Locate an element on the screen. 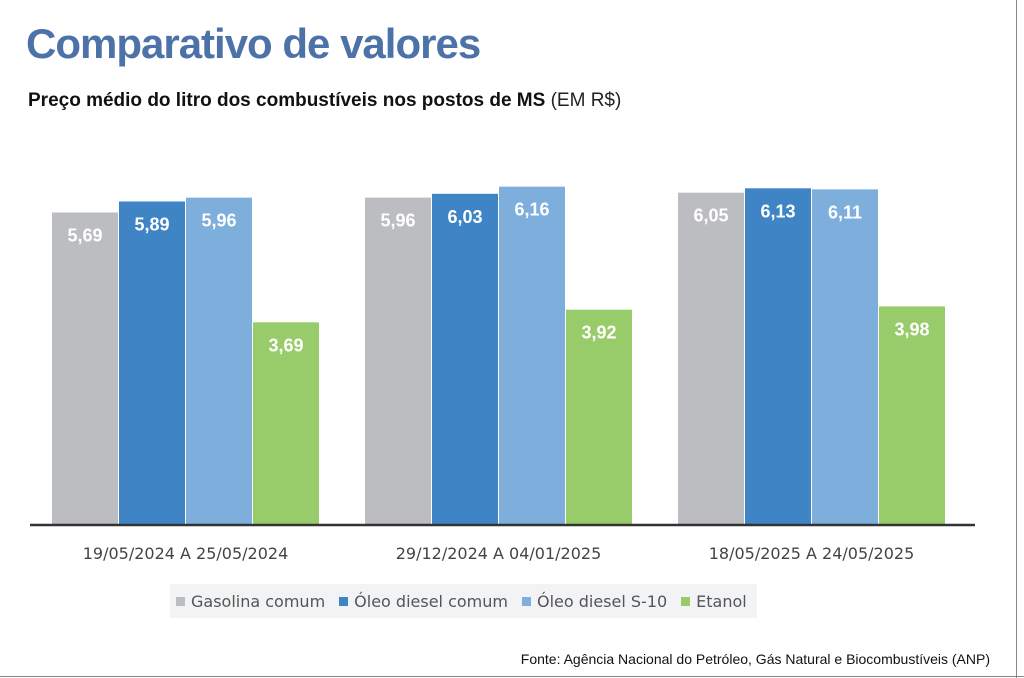  x-tick-label: 19/05/2024 A 25/05/2024 is located at coordinates (186, 553).